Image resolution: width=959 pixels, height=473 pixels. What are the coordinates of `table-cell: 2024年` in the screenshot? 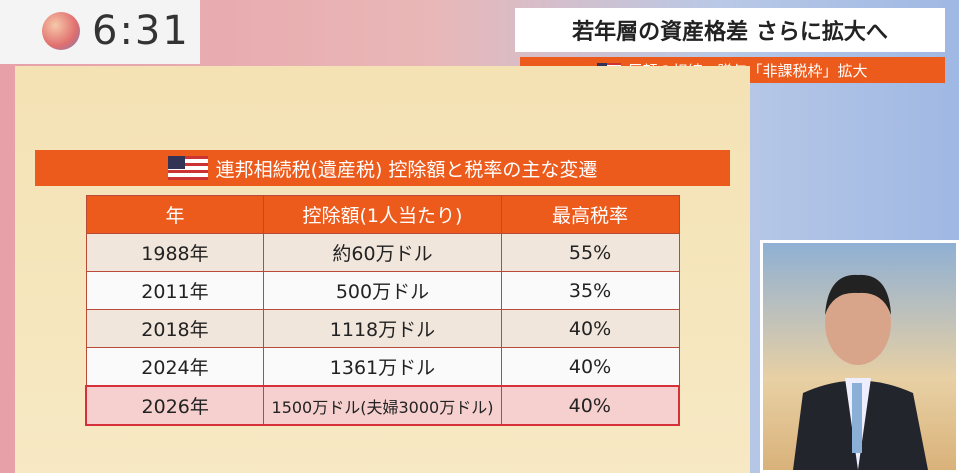 It's located at (175, 367).